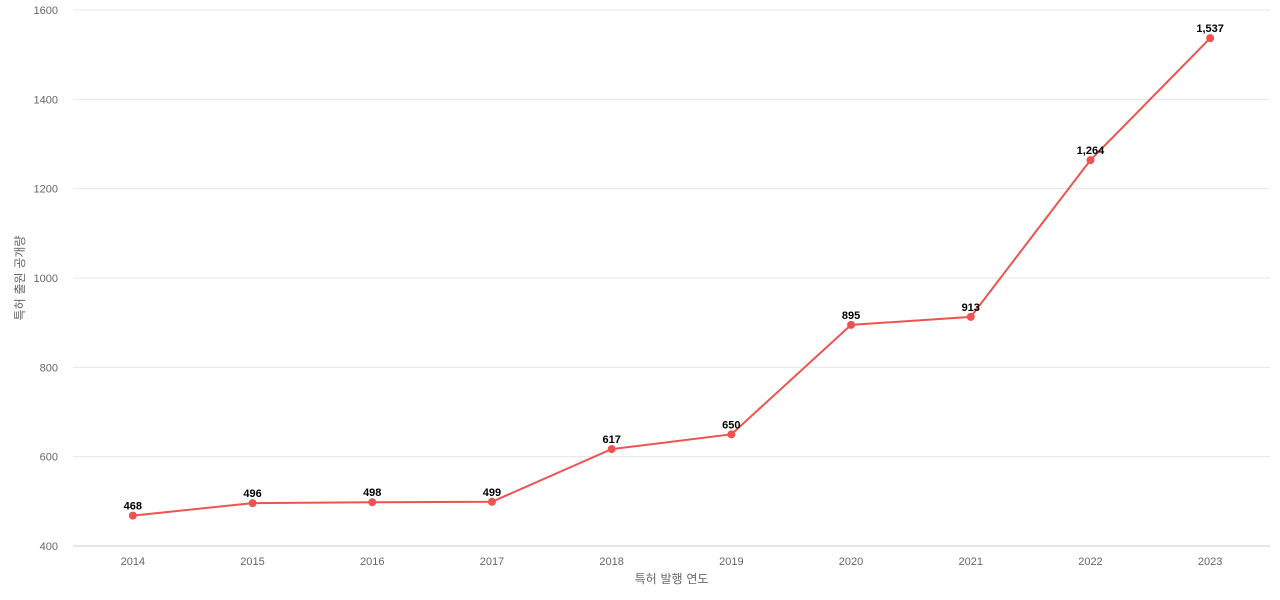 This screenshot has height=600, width=1280. Describe the element at coordinates (731, 425) in the screenshot. I see `data-label-2019: 650` at that location.